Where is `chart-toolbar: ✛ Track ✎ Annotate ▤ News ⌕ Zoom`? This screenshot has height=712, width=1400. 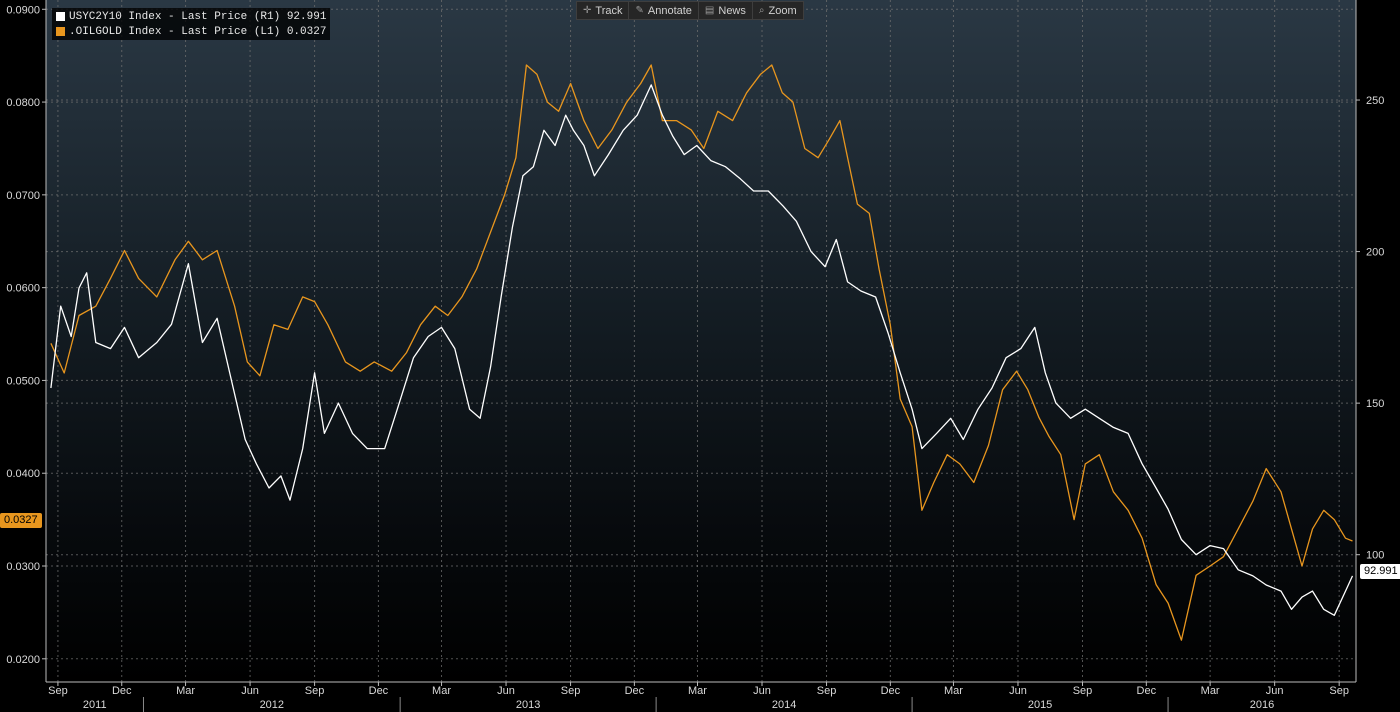 chart-toolbar: ✛ Track ✎ Annotate ▤ News ⌕ Zoom is located at coordinates (690, 10).